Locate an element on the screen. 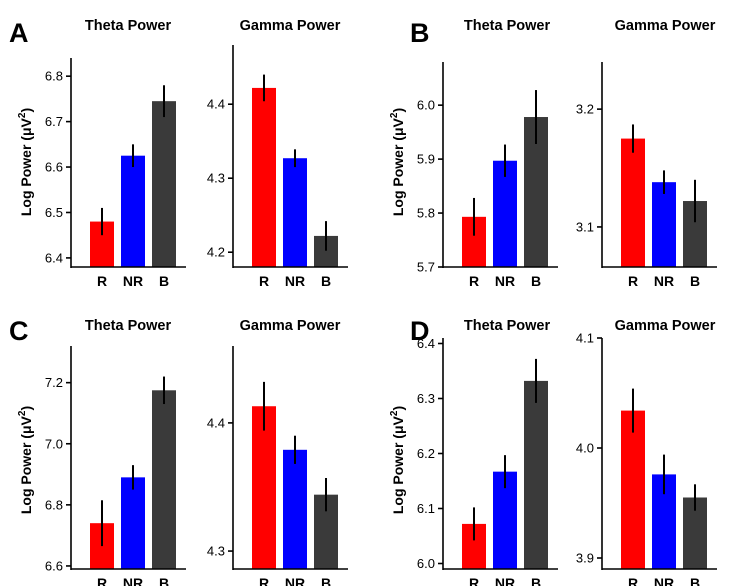 The image size is (740, 586). y-tick-label: 6.5 is located at coordinates (54, 212).